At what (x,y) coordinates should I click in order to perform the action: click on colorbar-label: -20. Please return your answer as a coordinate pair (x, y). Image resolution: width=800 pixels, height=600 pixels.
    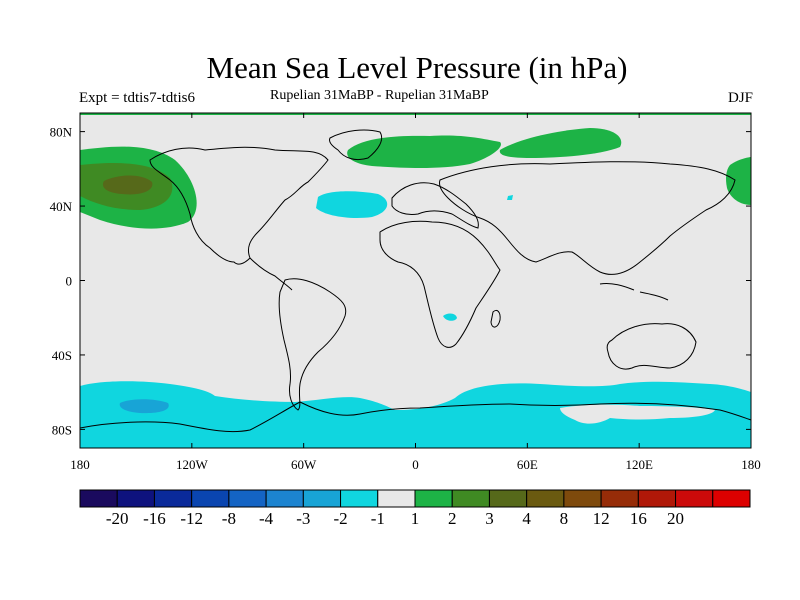
    Looking at the image, I should click on (117, 518).